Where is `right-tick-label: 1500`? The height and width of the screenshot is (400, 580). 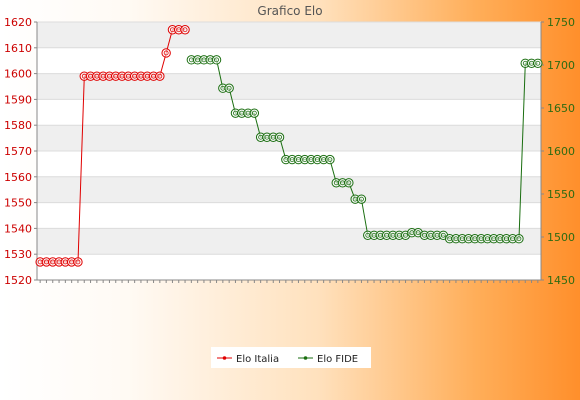 right-tick-label: 1500 is located at coordinates (561, 237).